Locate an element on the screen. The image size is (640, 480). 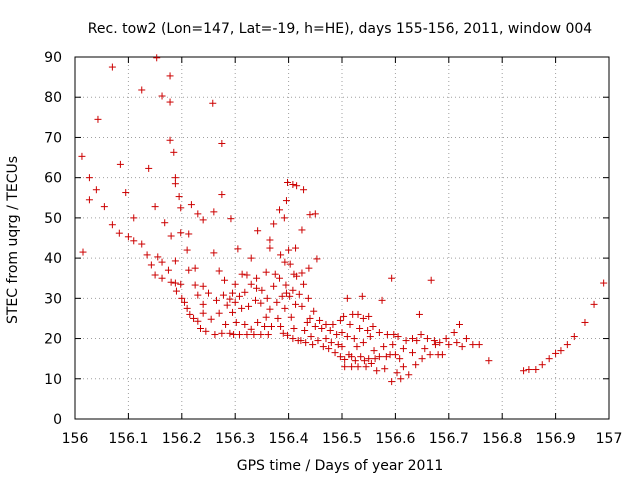
y-tick-label: 20 is located at coordinates (53, 340).